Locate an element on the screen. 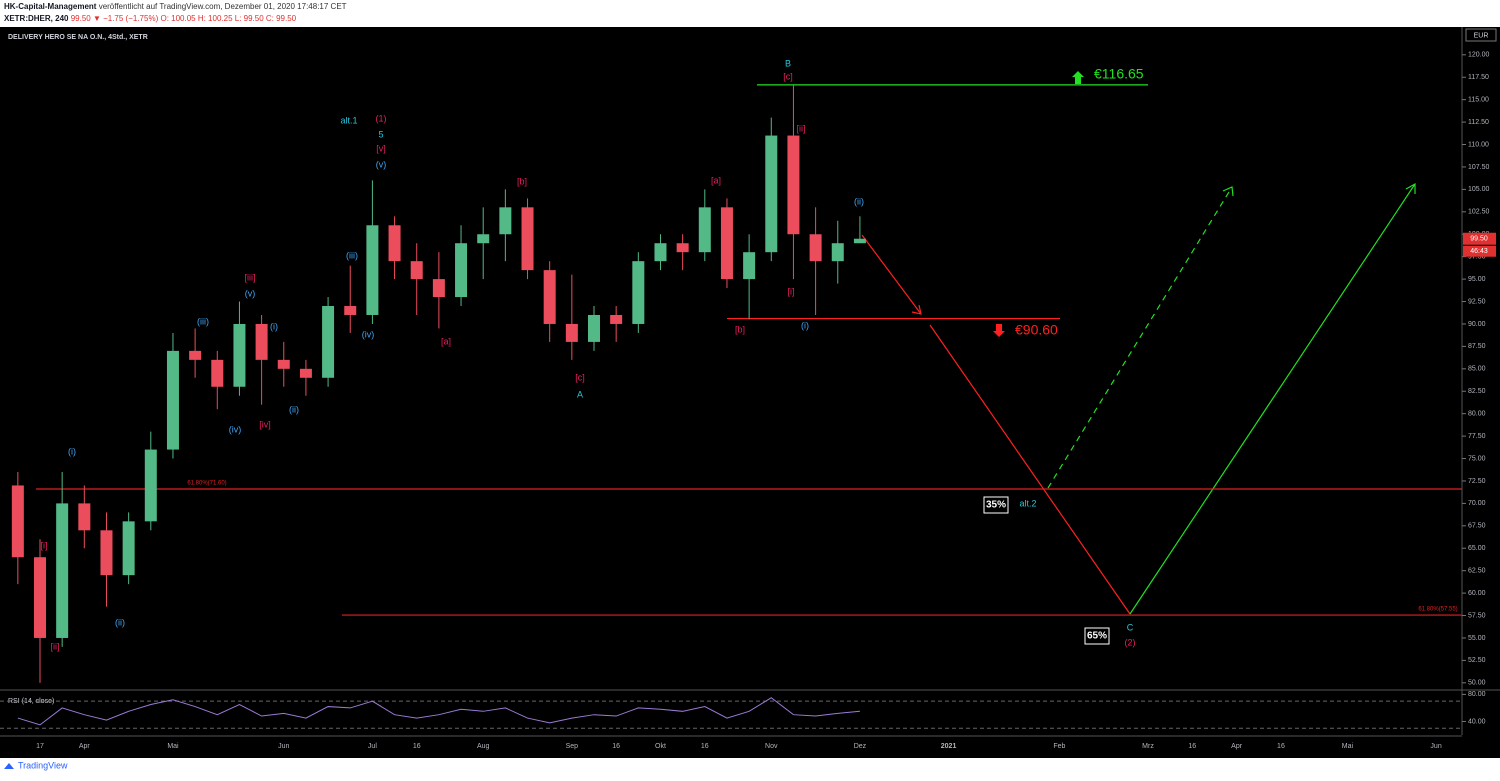 The height and width of the screenshot is (781, 1500). x-tick-label: 17 is located at coordinates (40, 746).